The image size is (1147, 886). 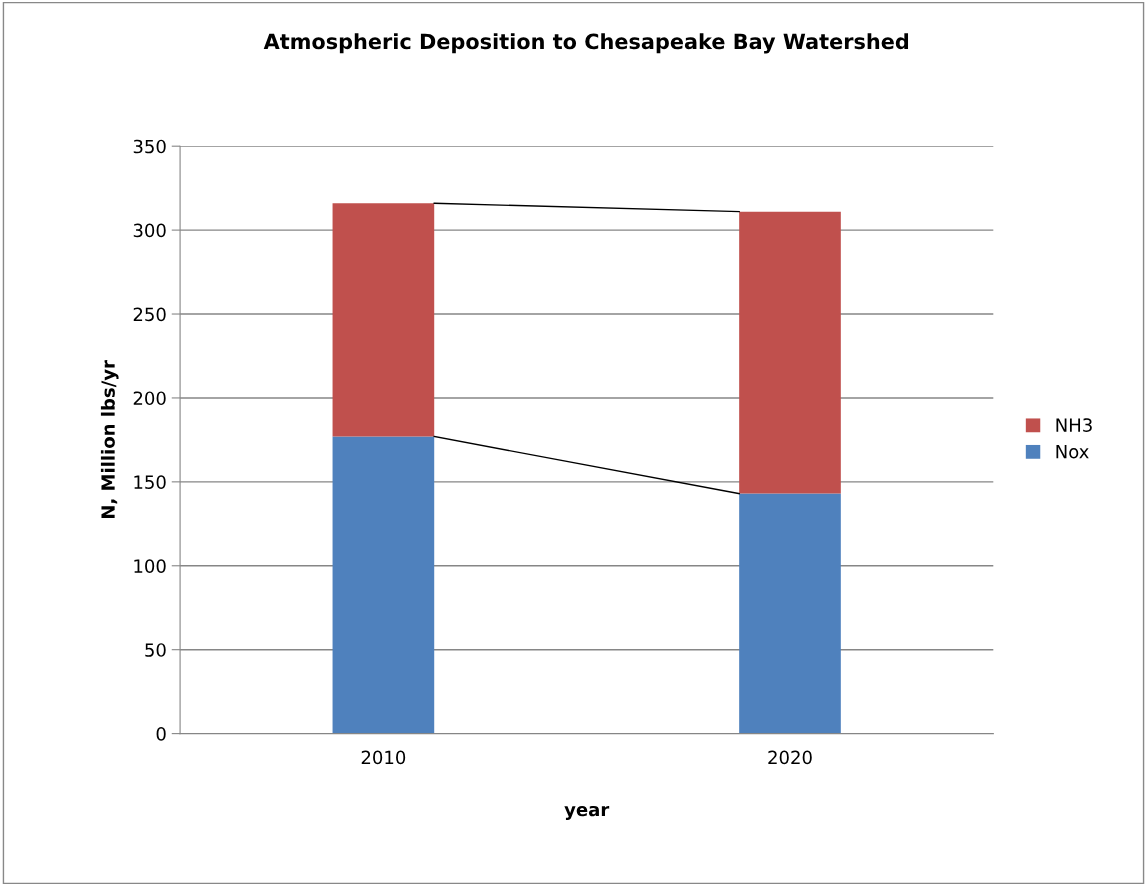 I want to click on x-axis-title: year, so click(x=587, y=812).